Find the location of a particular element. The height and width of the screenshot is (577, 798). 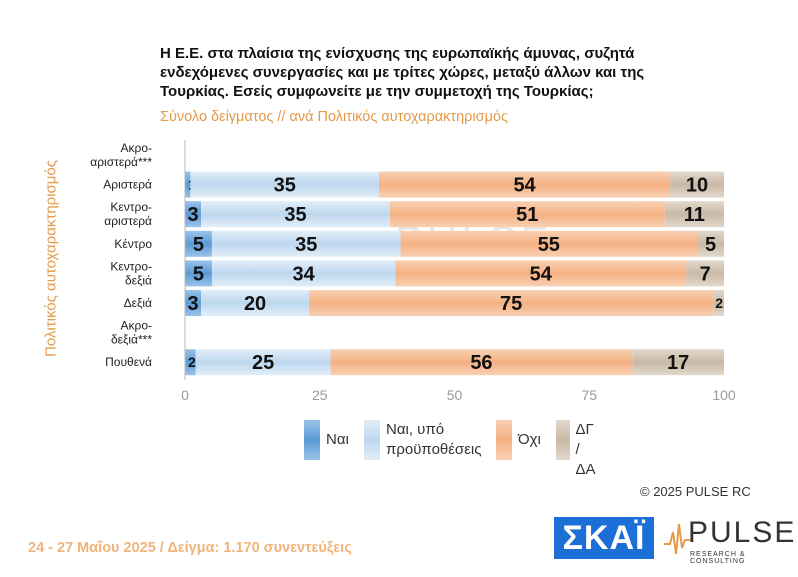

data-label: 34 is located at coordinates (303, 274).